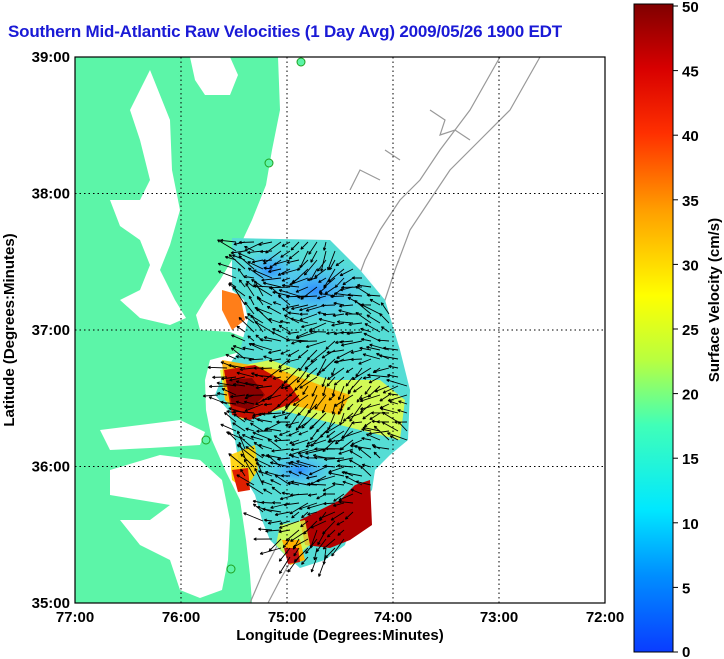 The width and height of the screenshot is (724, 659). What do you see at coordinates (287, 617) in the screenshot?
I see `x-tick-label: 75:00` at bounding box center [287, 617].